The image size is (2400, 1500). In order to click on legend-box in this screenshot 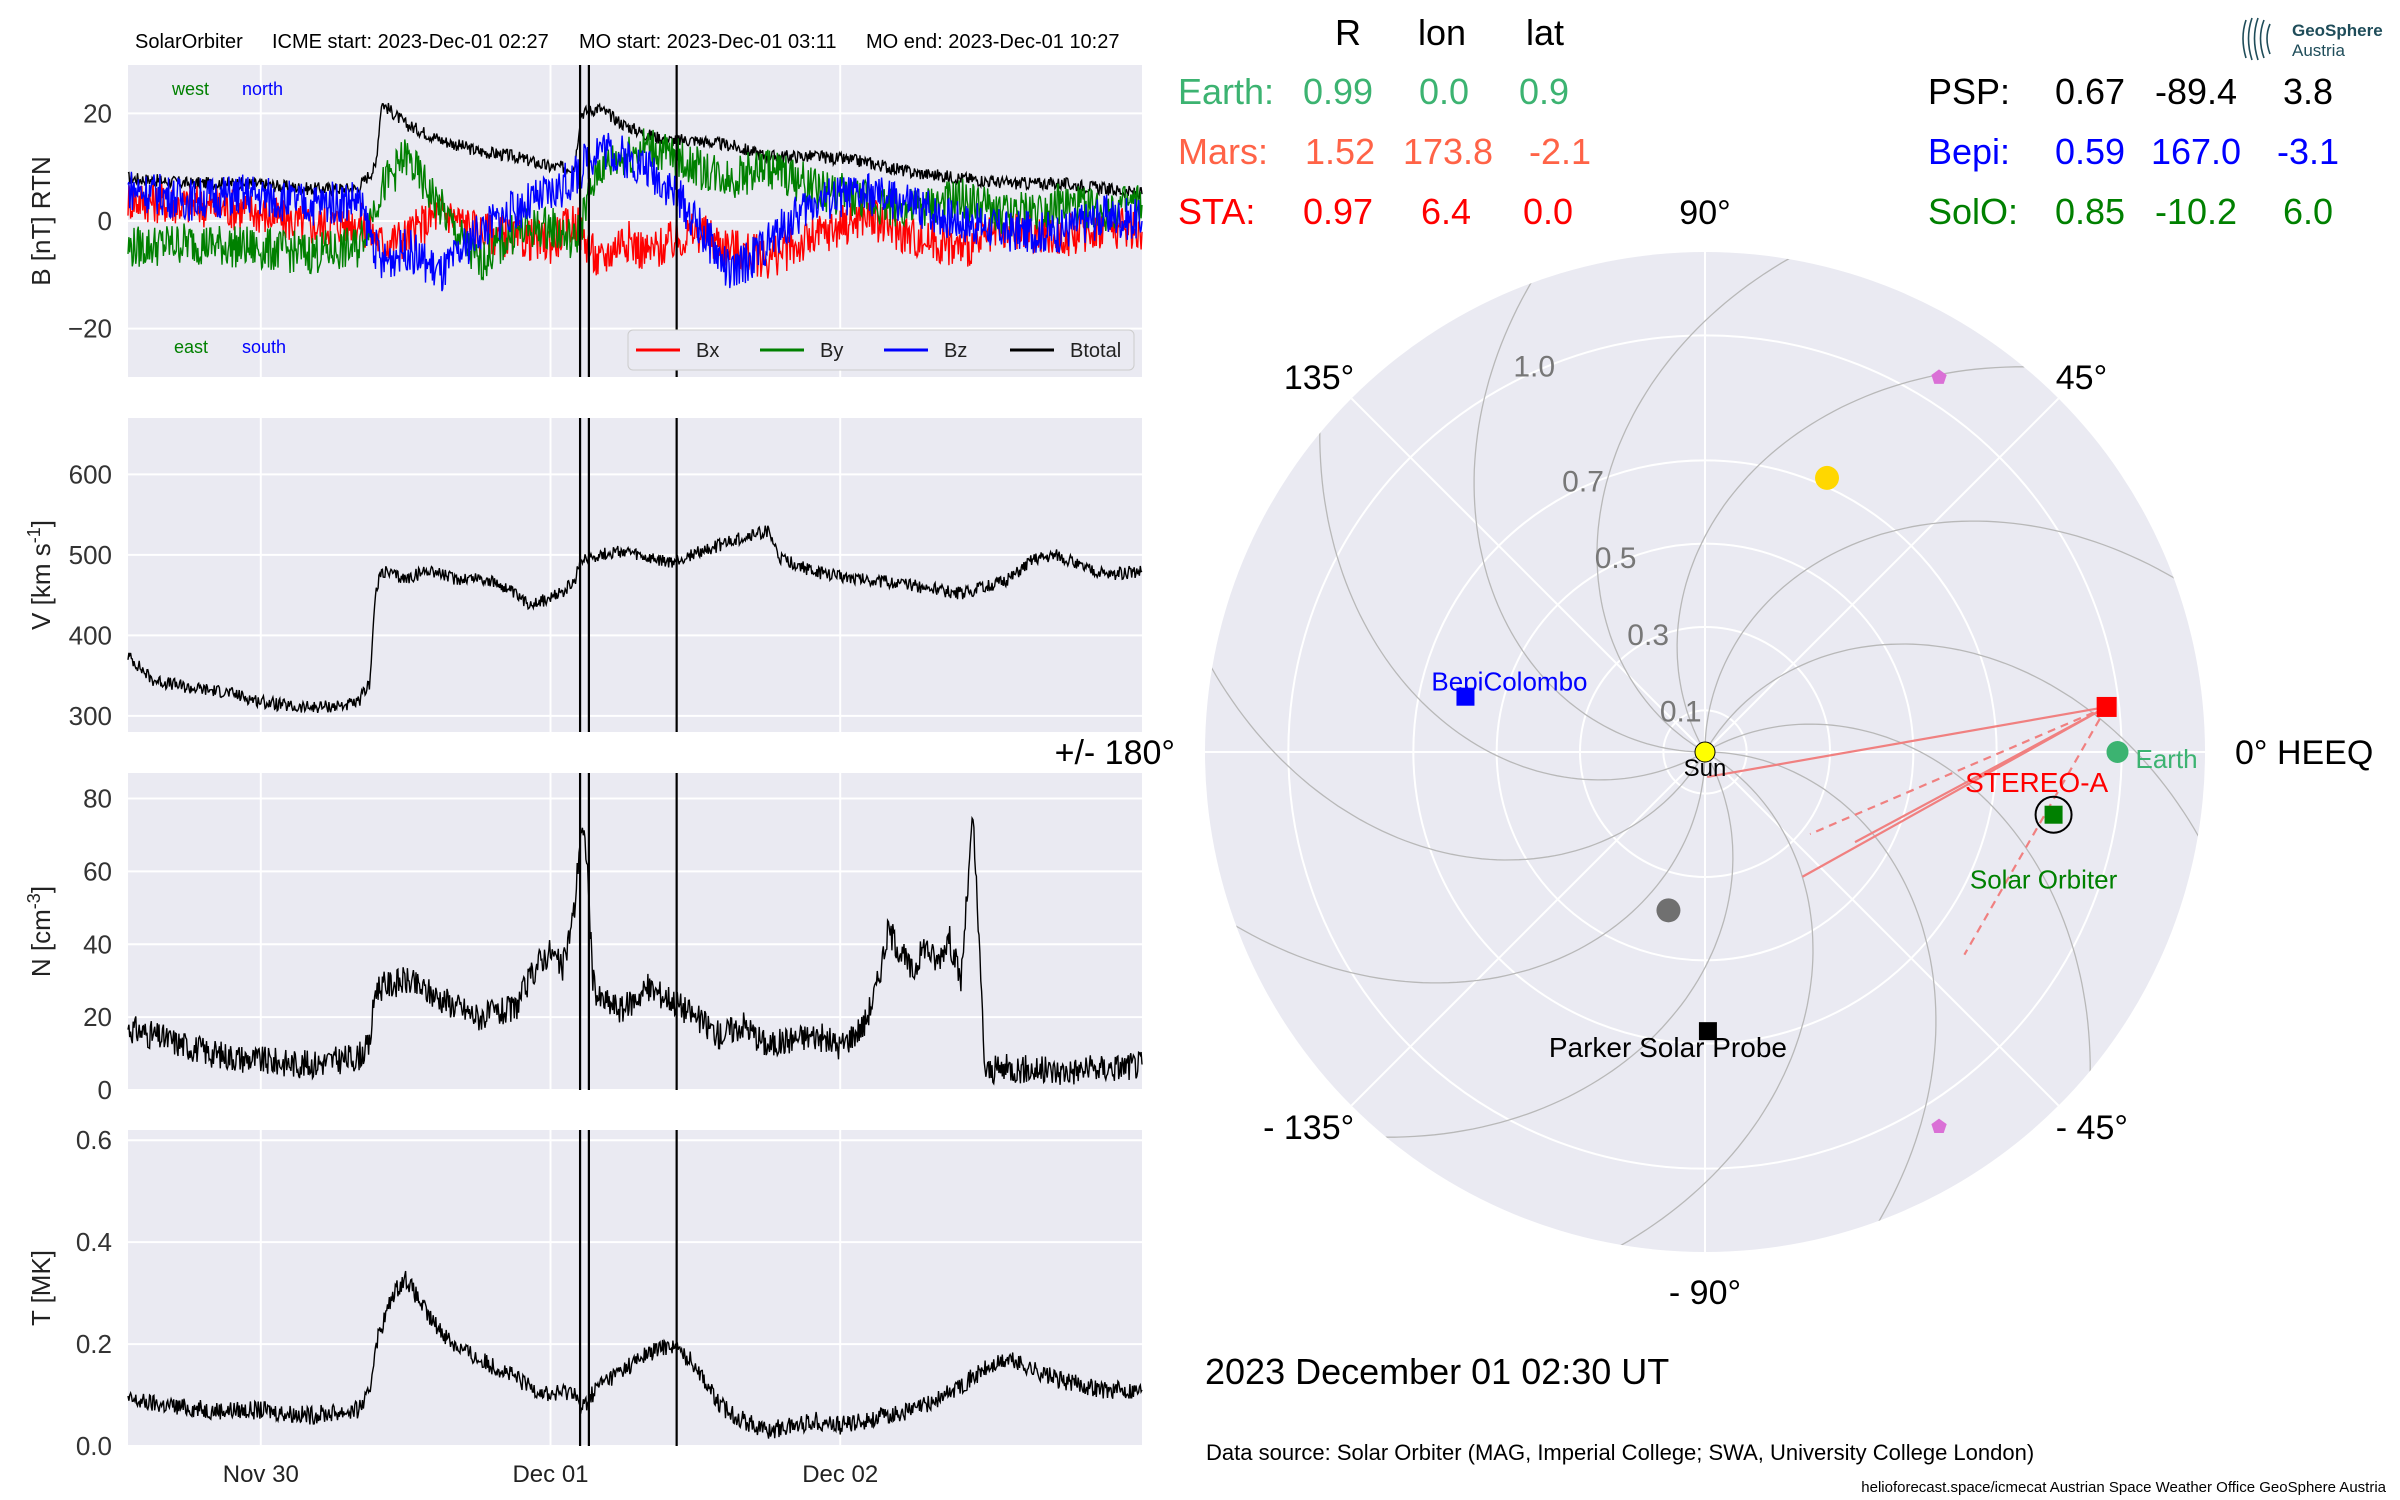, I will do `click(881, 350)`.